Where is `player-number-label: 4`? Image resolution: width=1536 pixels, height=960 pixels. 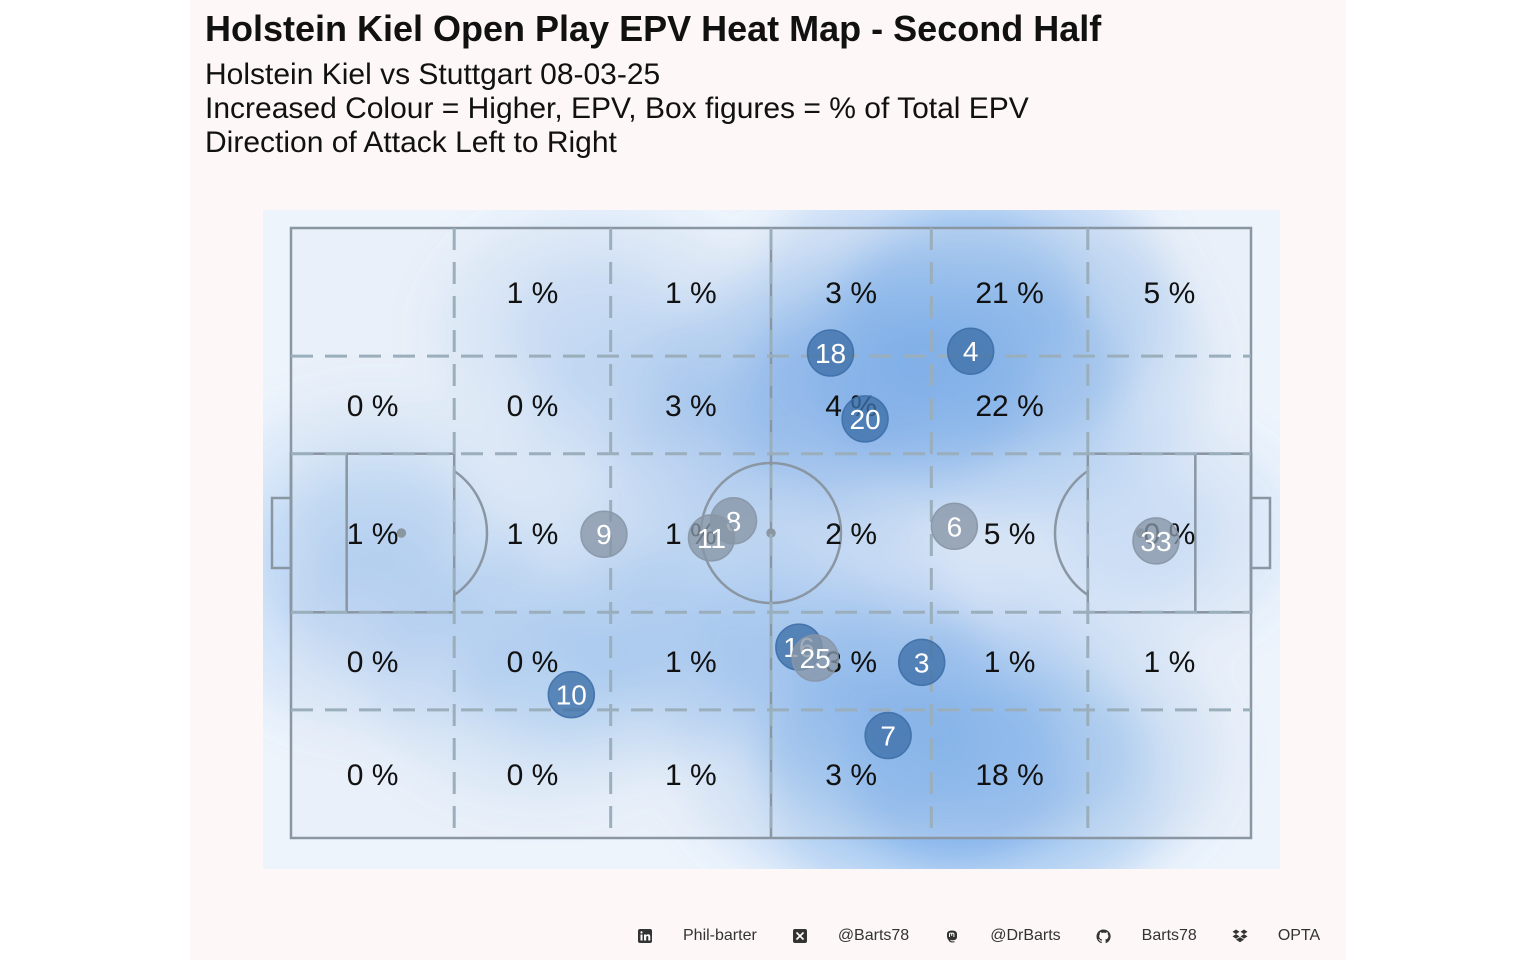 player-number-label: 4 is located at coordinates (971, 351).